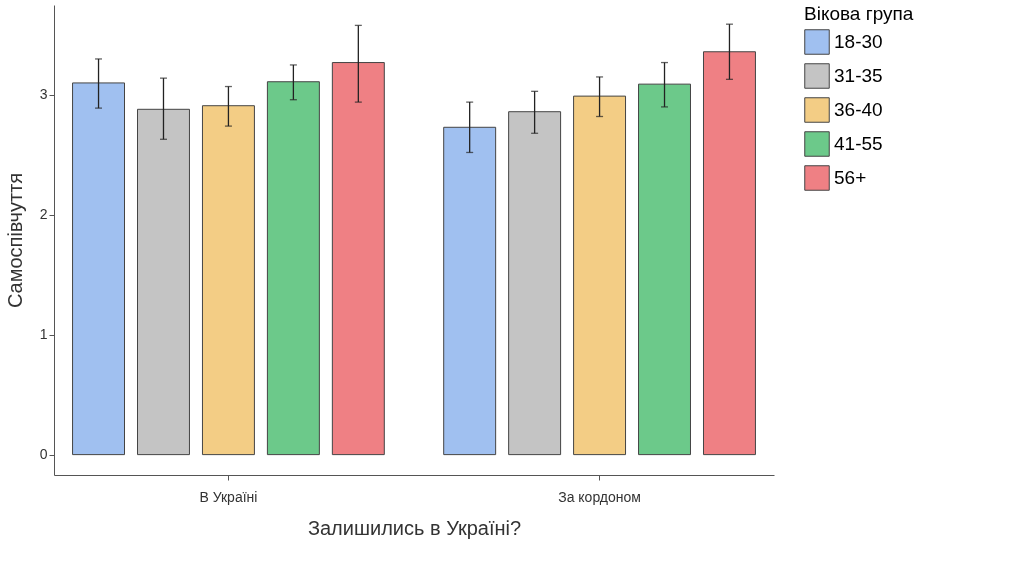 Image resolution: width=1035 pixels, height=581 pixels. Describe the element at coordinates (14, 240) in the screenshot. I see `y-axis-title: Самоспівчуття` at that location.